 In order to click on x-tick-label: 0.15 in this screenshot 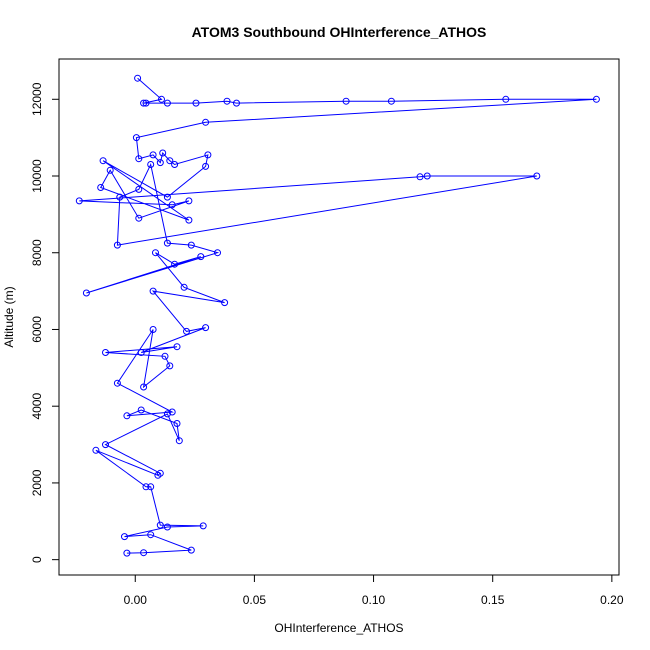, I will do `click(493, 600)`.